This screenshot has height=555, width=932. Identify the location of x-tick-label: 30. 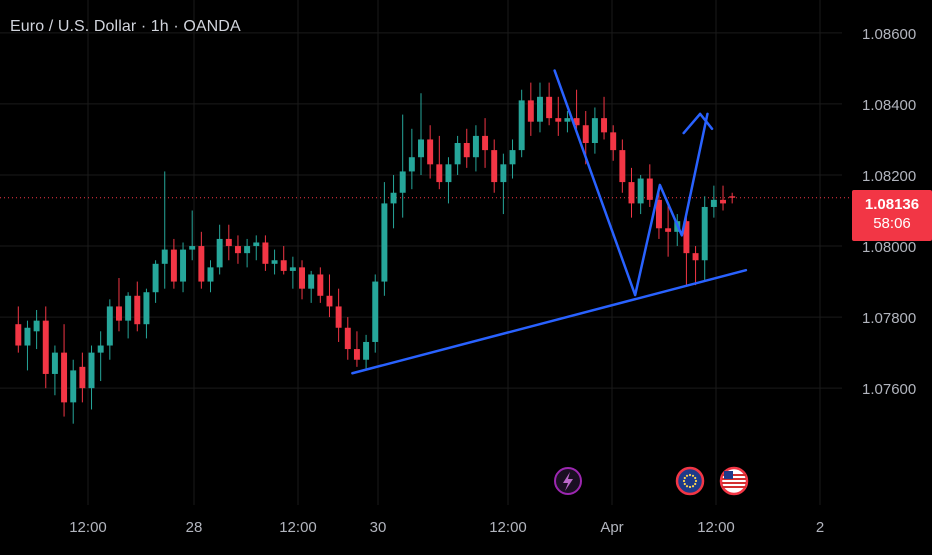
(378, 527).